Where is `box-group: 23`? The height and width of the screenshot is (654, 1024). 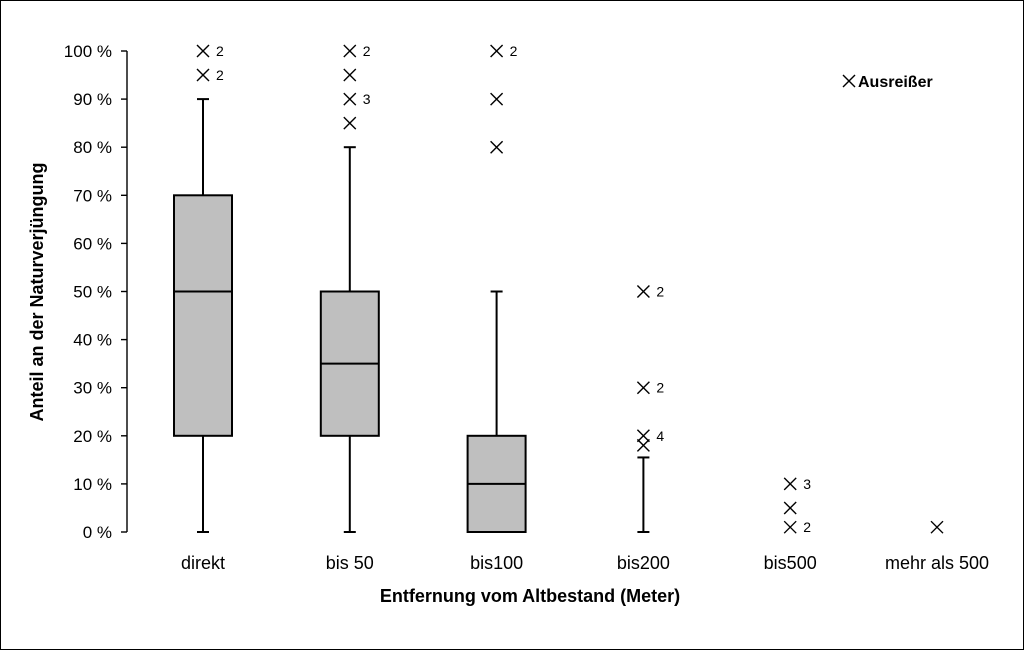 box-group: 23 is located at coordinates (349, 288).